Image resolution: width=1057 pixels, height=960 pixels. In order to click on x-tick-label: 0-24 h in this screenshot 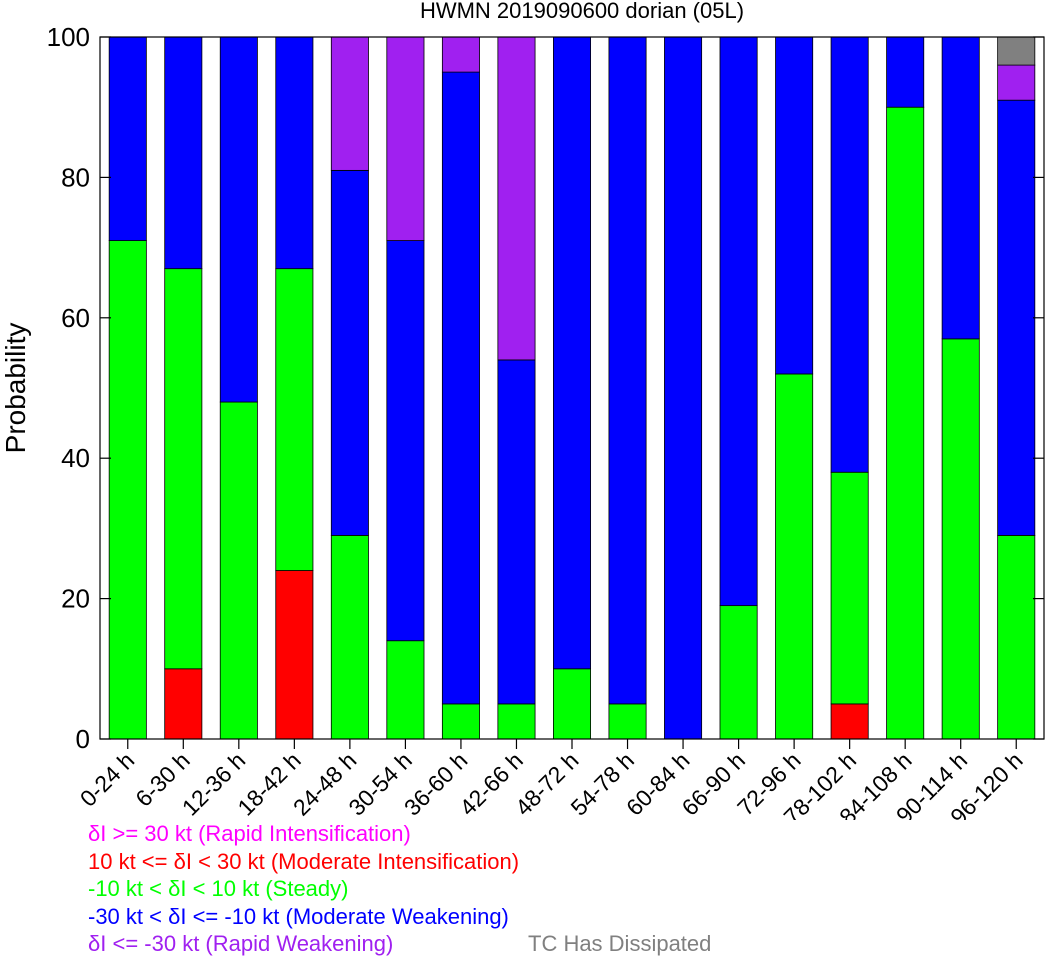, I will do `click(107, 779)`.